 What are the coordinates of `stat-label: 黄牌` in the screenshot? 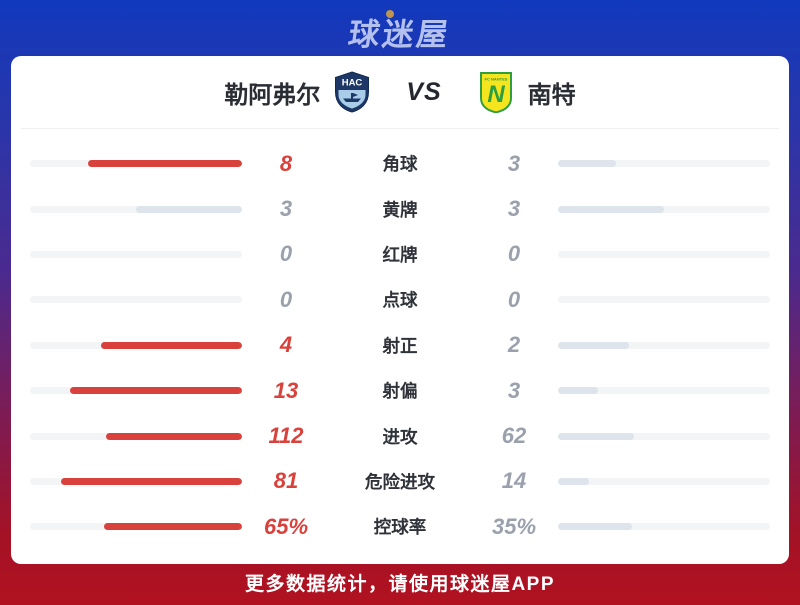 It's located at (400, 209).